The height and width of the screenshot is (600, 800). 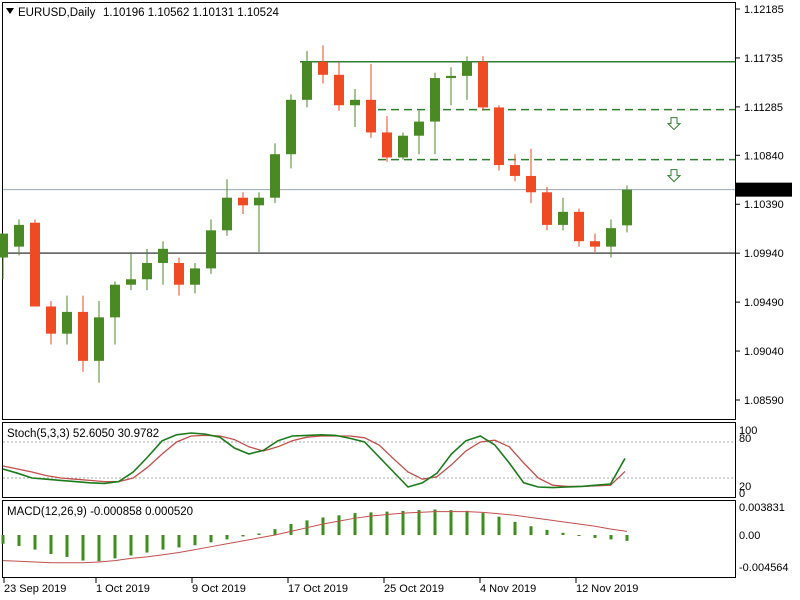 What do you see at coordinates (762, 508) in the screenshot?
I see `macd-tick-label: 0.003831` at bounding box center [762, 508].